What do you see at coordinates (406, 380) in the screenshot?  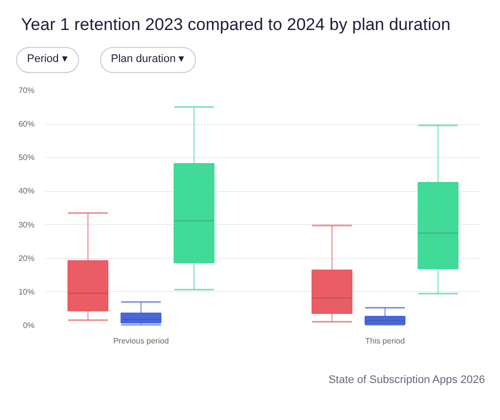 I see `text: State of Subscription Apps 2026` at bounding box center [406, 380].